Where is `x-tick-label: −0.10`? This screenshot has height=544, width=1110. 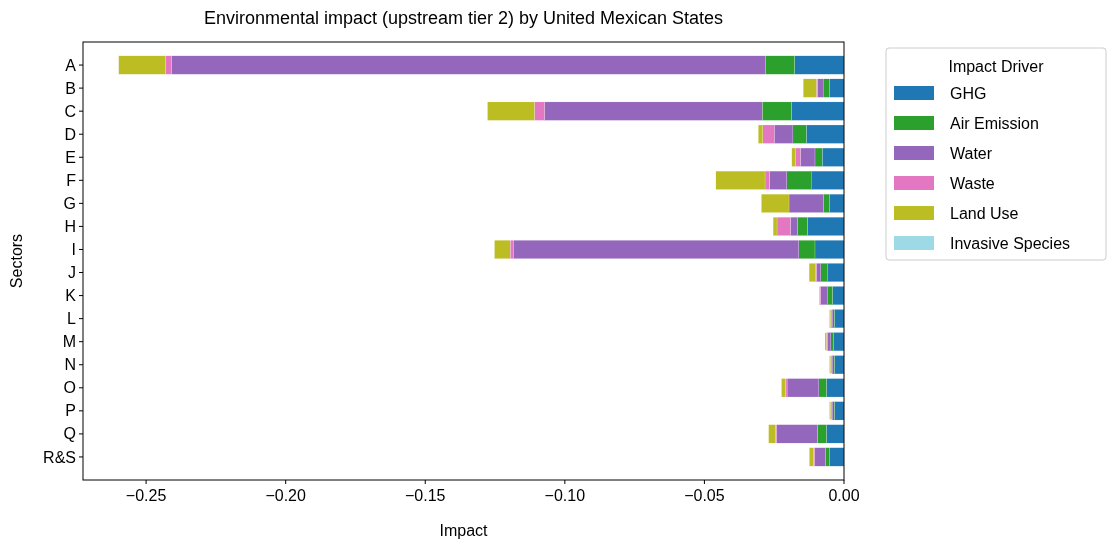 x-tick-label: −0.10 is located at coordinates (565, 495).